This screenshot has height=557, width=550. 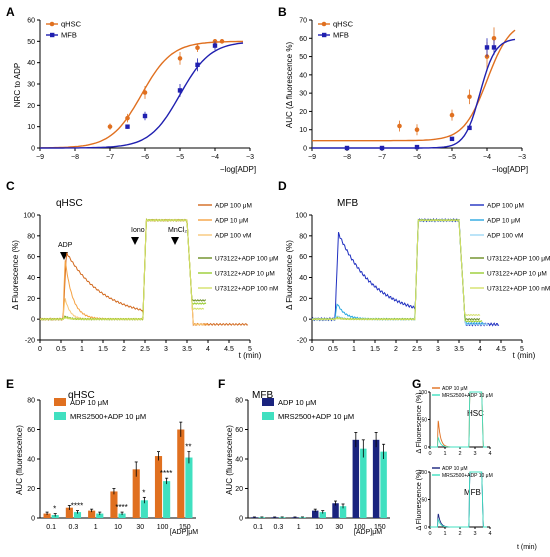 I want to click on B-ytick-label: 50, so click(x=303, y=57).